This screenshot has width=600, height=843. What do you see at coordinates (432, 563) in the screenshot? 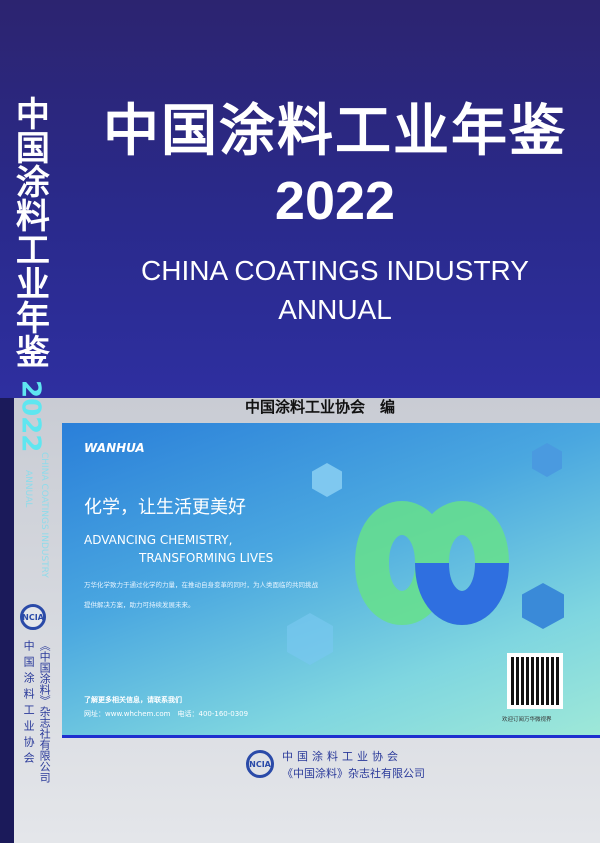
I see `infinity-graphic` at bounding box center [432, 563].